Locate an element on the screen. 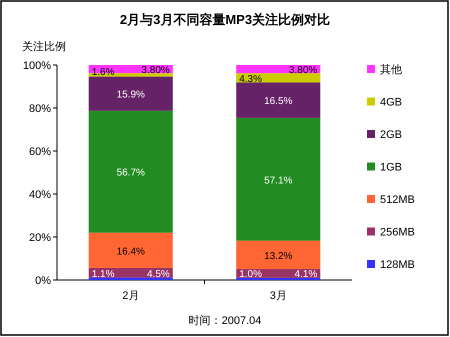 This screenshot has height=337, width=450. text: 时间：2007.04 is located at coordinates (225, 320).